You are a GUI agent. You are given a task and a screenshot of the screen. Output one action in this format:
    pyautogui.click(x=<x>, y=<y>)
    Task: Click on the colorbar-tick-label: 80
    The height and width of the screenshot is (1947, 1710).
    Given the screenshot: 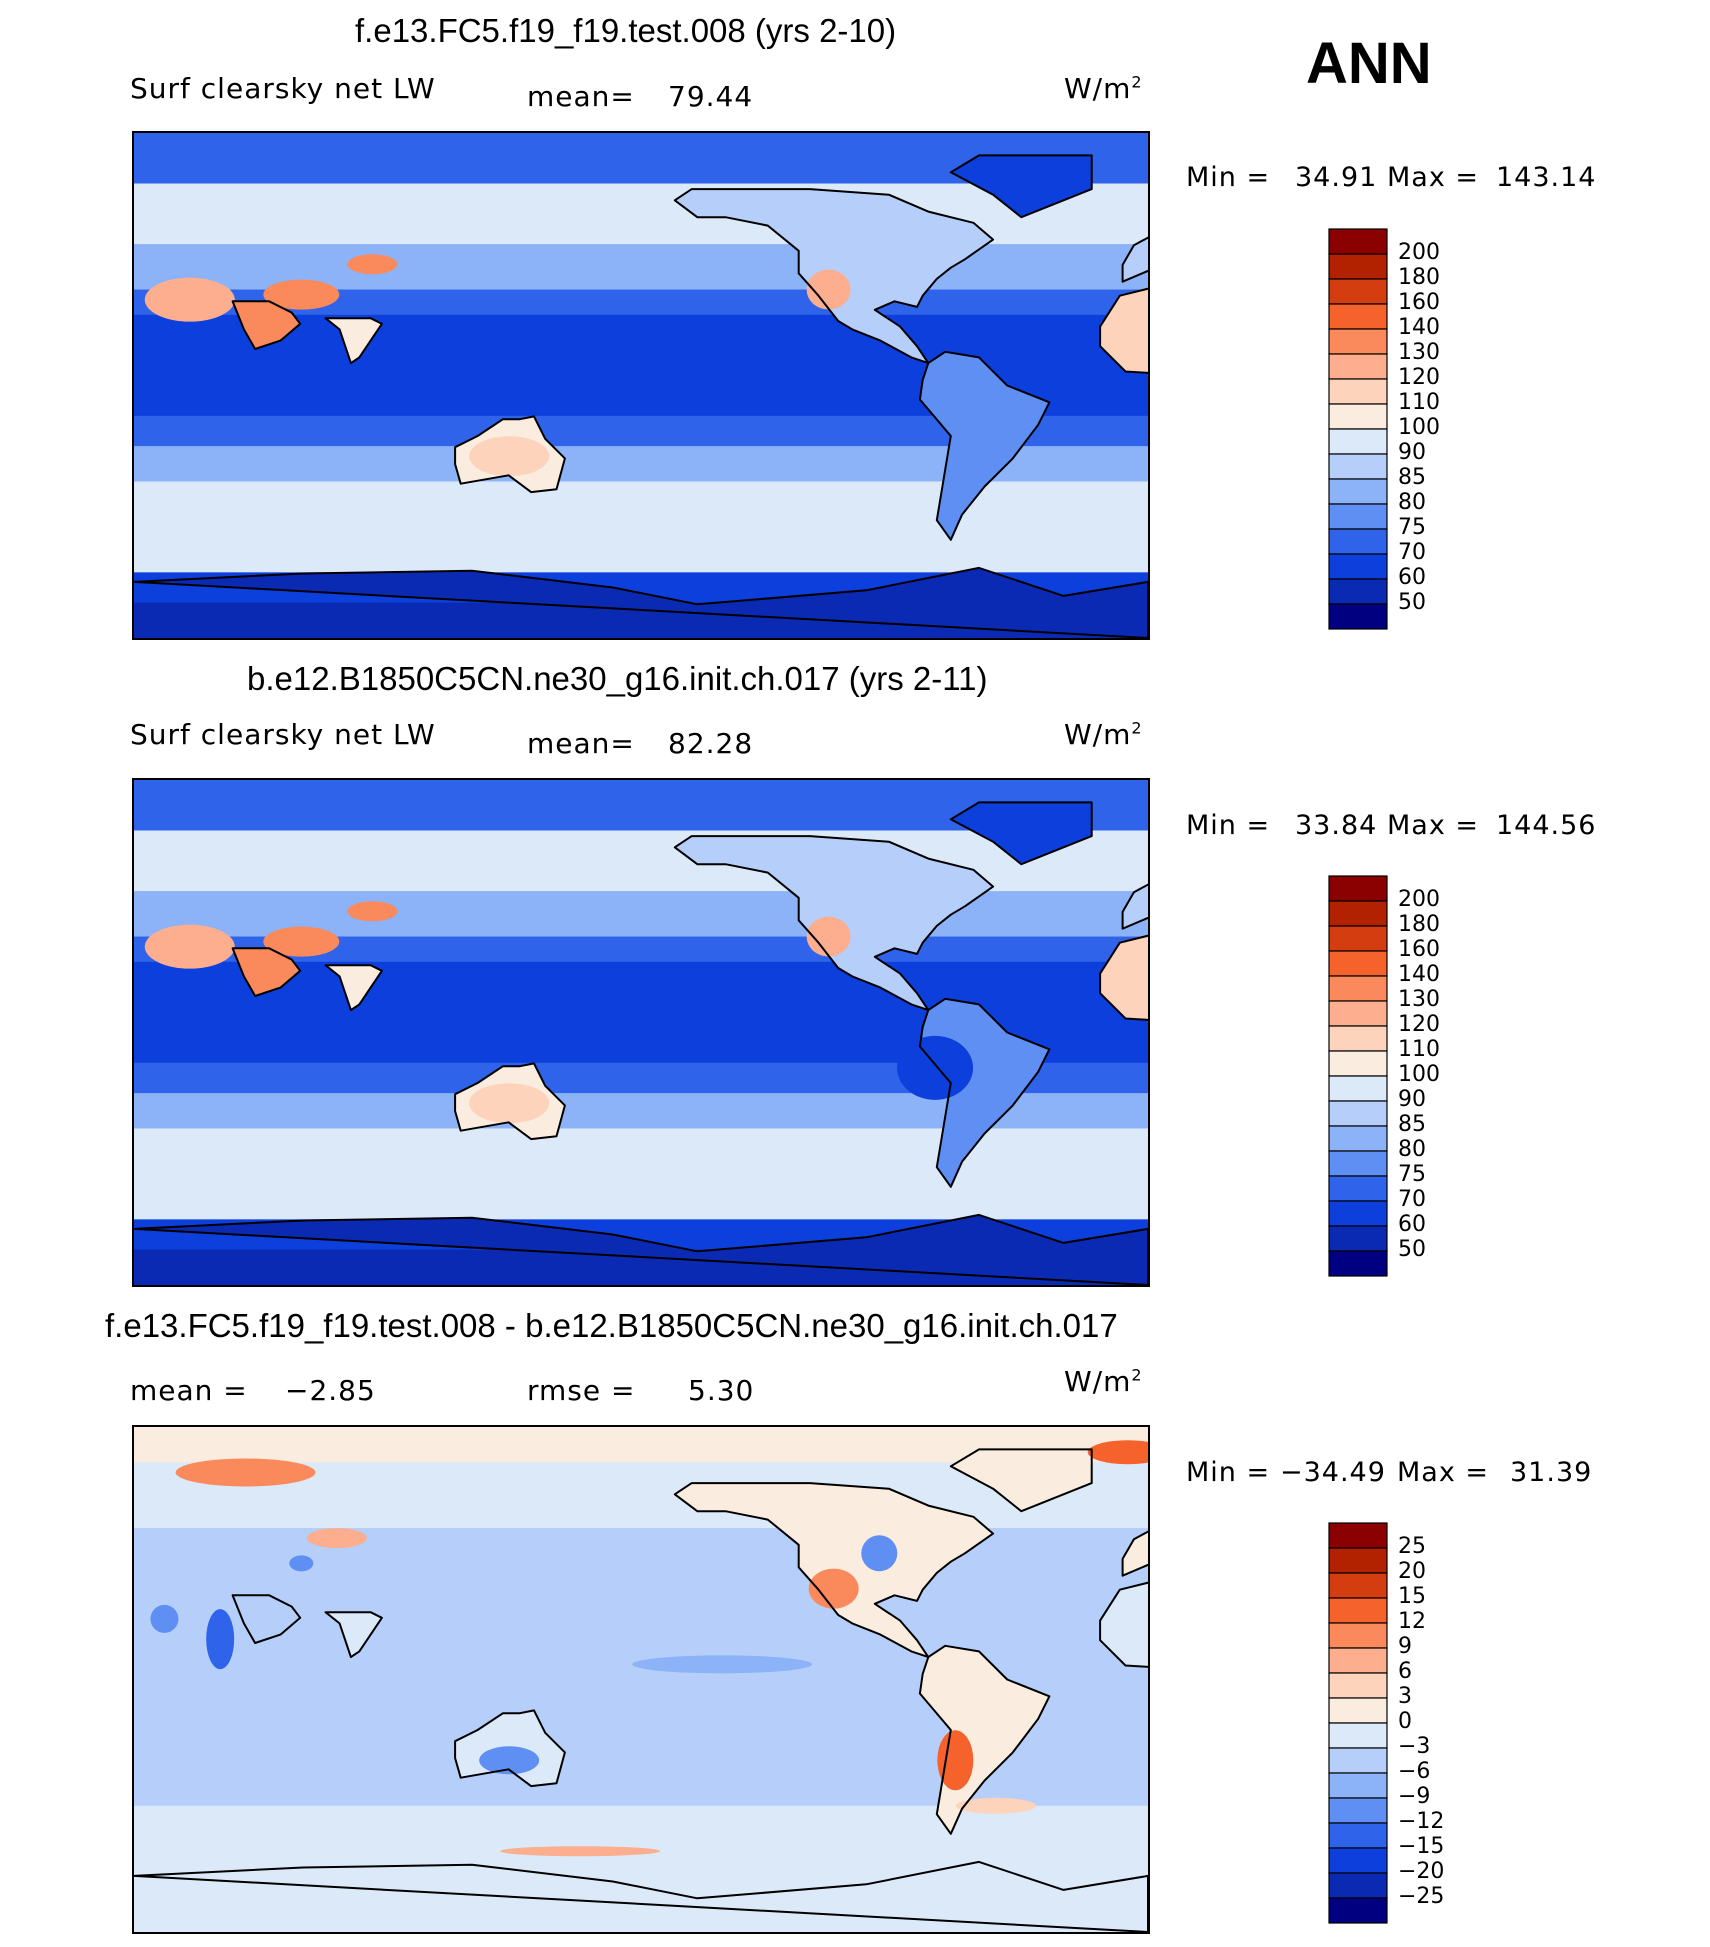 What is the action you would take?
    pyautogui.click(x=1412, y=502)
    